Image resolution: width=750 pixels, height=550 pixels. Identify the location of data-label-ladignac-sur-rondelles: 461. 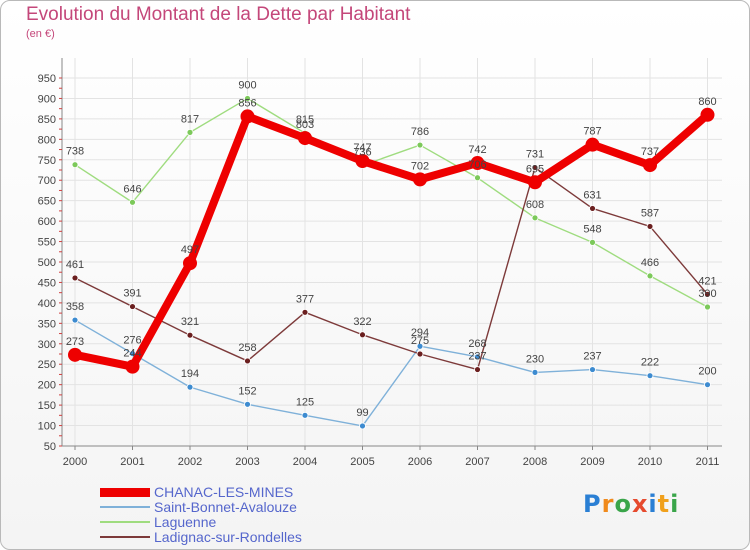
(75, 265).